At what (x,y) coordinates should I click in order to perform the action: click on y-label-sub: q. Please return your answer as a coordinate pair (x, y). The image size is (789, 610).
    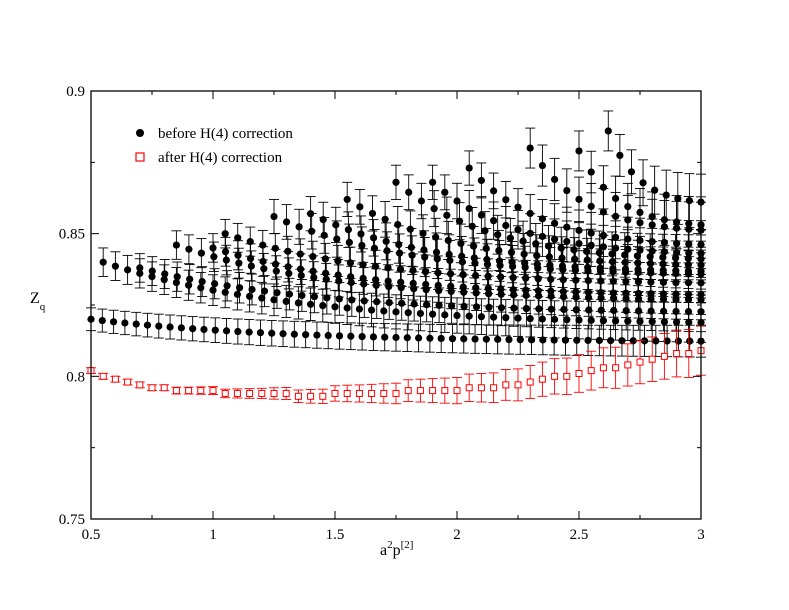
    Looking at the image, I should click on (43, 307).